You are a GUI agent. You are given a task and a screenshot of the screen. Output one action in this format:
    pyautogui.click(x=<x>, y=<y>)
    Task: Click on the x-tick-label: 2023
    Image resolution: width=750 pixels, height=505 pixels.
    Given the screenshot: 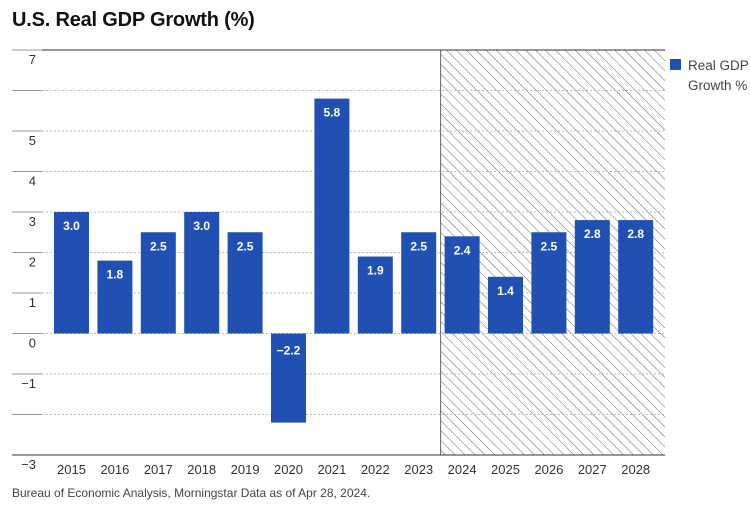 What is the action you would take?
    pyautogui.click(x=418, y=469)
    